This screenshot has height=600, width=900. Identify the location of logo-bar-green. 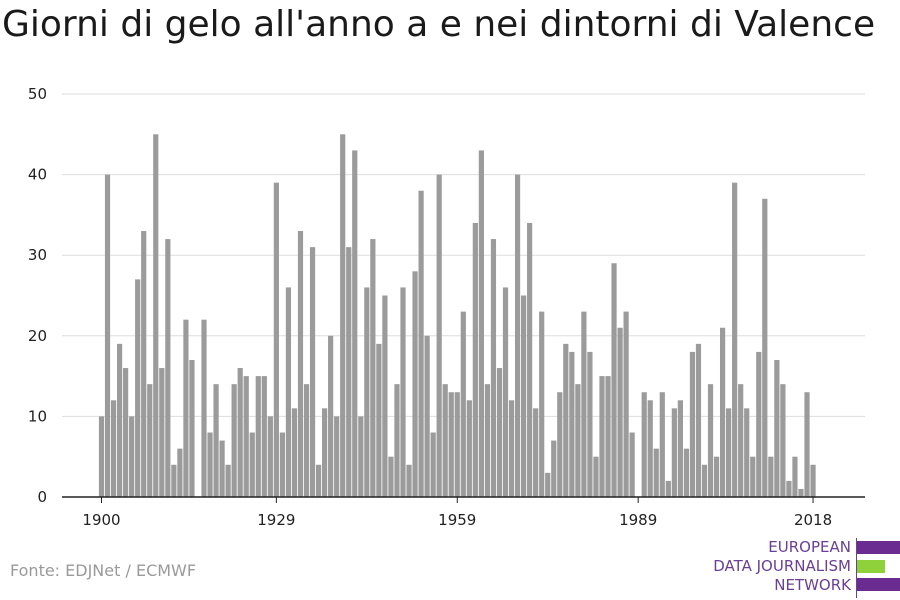
(871, 566).